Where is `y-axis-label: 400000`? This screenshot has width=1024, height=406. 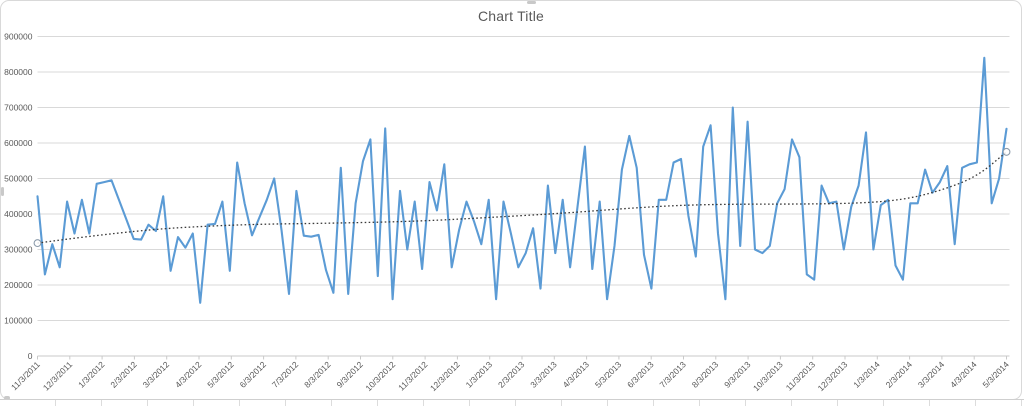
y-axis-label: 400000 is located at coordinates (18, 214).